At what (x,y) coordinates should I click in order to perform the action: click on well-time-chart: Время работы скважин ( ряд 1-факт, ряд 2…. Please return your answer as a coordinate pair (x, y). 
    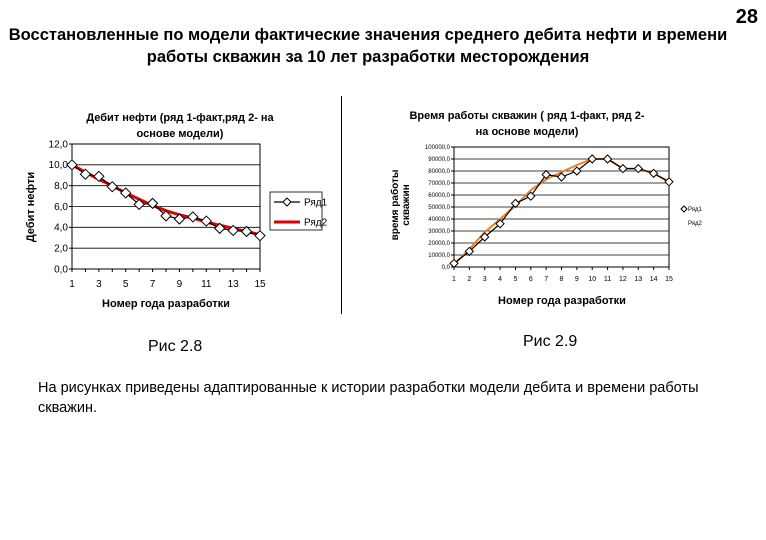
    Looking at the image, I should click on (546, 208).